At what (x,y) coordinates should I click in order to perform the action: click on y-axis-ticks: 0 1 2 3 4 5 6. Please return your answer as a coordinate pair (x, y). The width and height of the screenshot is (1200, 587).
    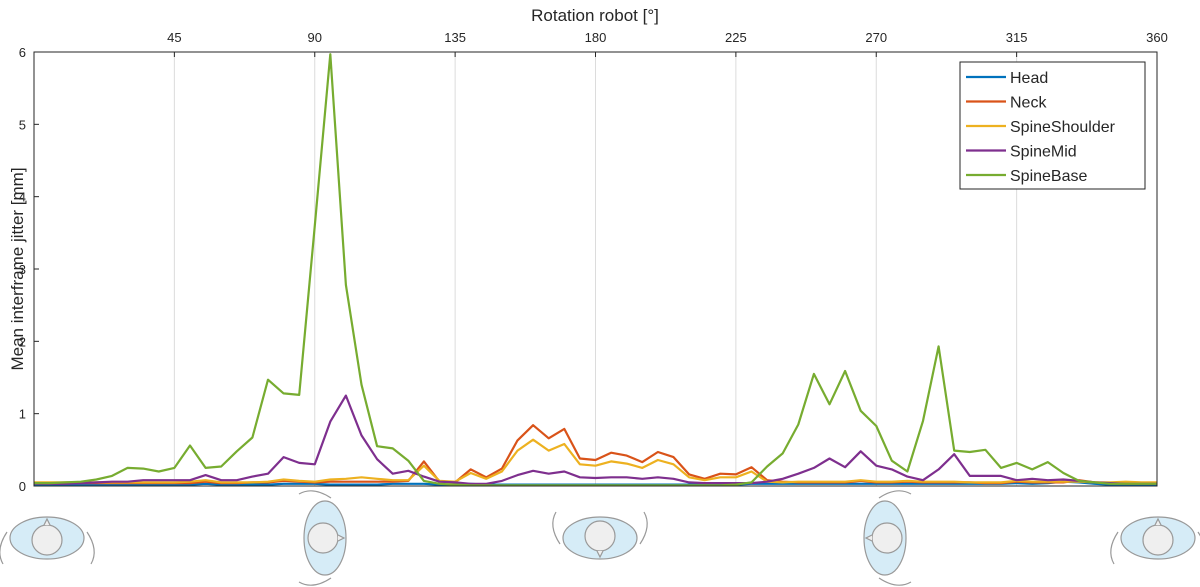
    Looking at the image, I should click on (29, 269).